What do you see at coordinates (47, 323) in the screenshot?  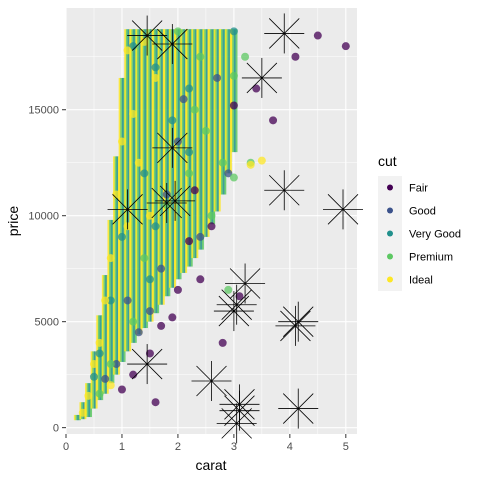 I see `y-tick-label: 5000` at bounding box center [47, 323].